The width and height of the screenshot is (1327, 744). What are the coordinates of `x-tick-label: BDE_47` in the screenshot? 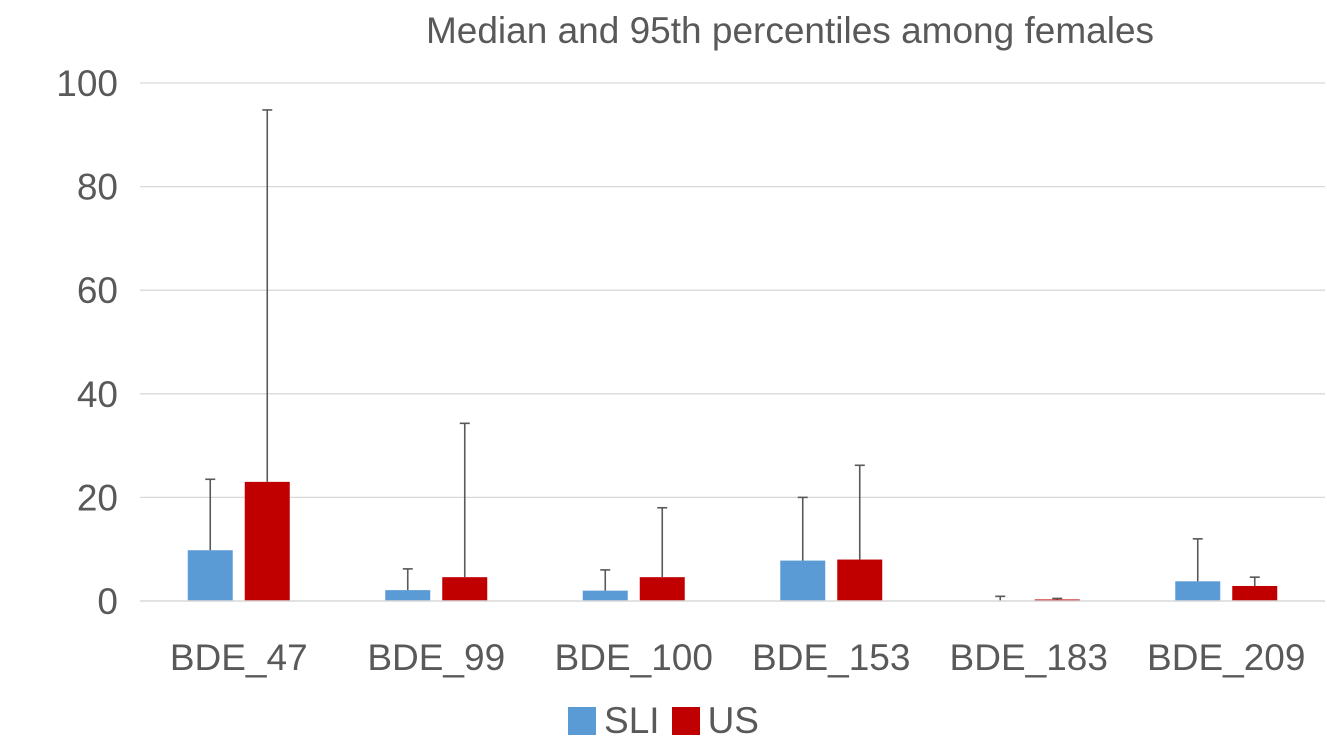 It's located at (239, 657).